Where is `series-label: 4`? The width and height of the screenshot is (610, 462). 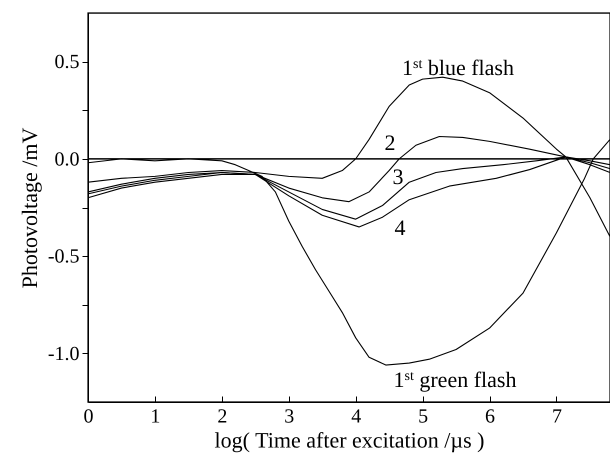
series-label: 4 is located at coordinates (400, 227).